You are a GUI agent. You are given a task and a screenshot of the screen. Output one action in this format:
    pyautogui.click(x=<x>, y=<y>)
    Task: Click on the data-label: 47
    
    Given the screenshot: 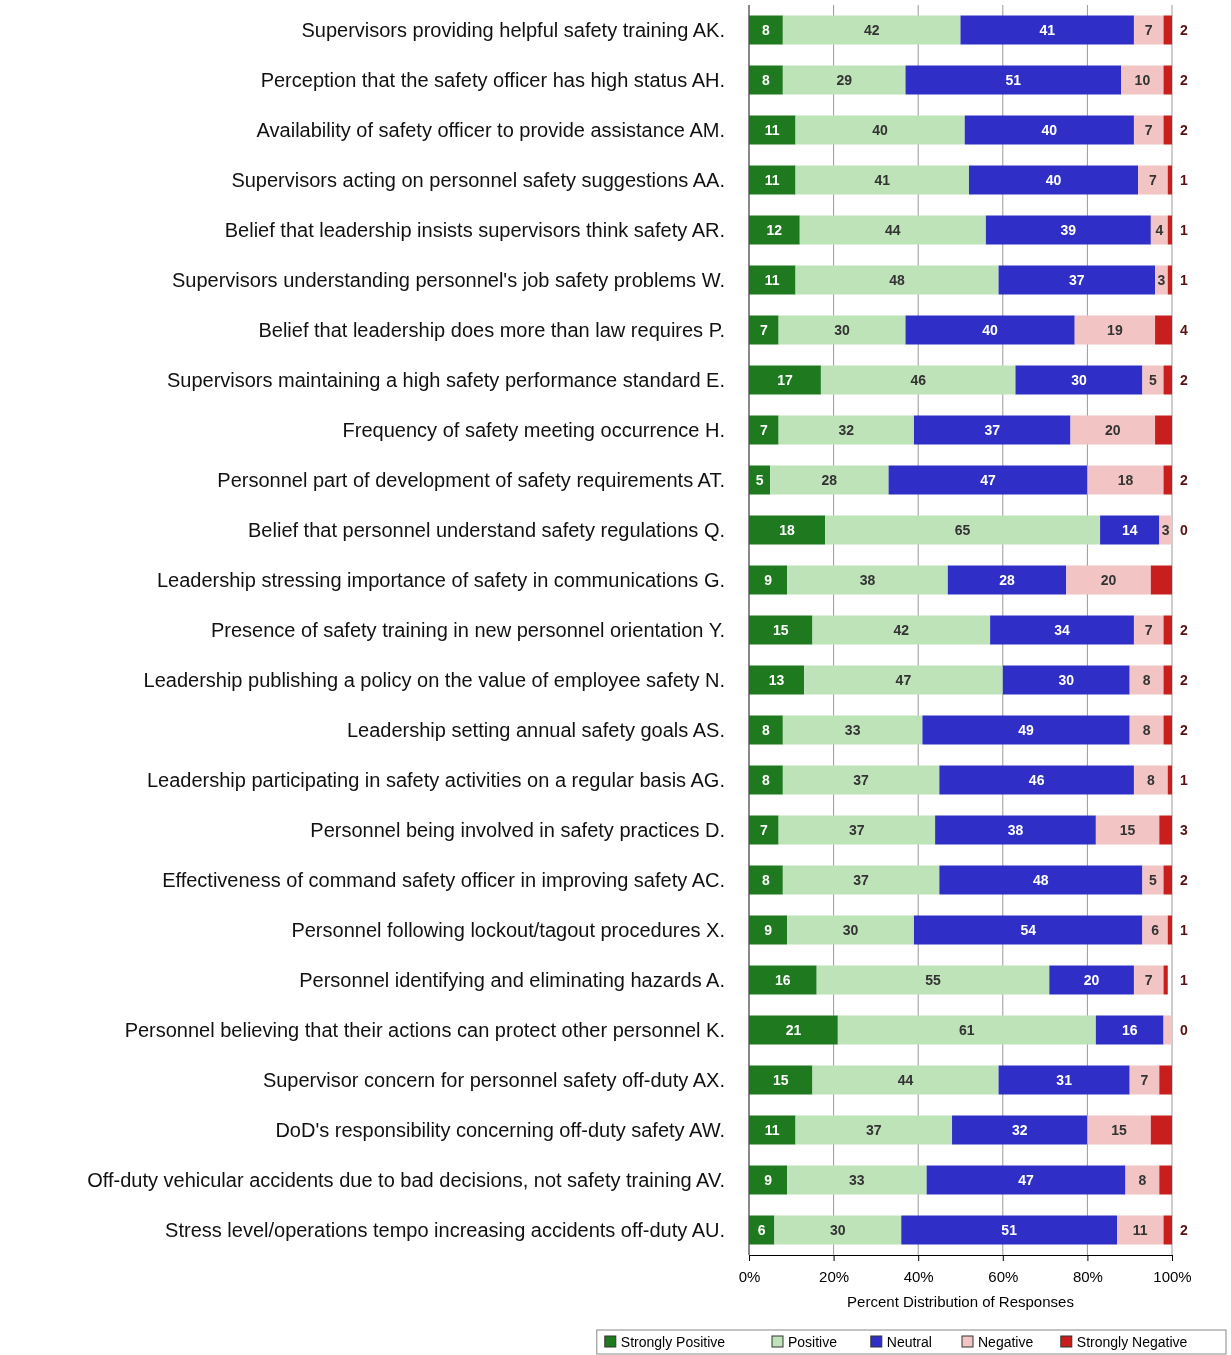 What is the action you would take?
    pyautogui.click(x=903, y=680)
    